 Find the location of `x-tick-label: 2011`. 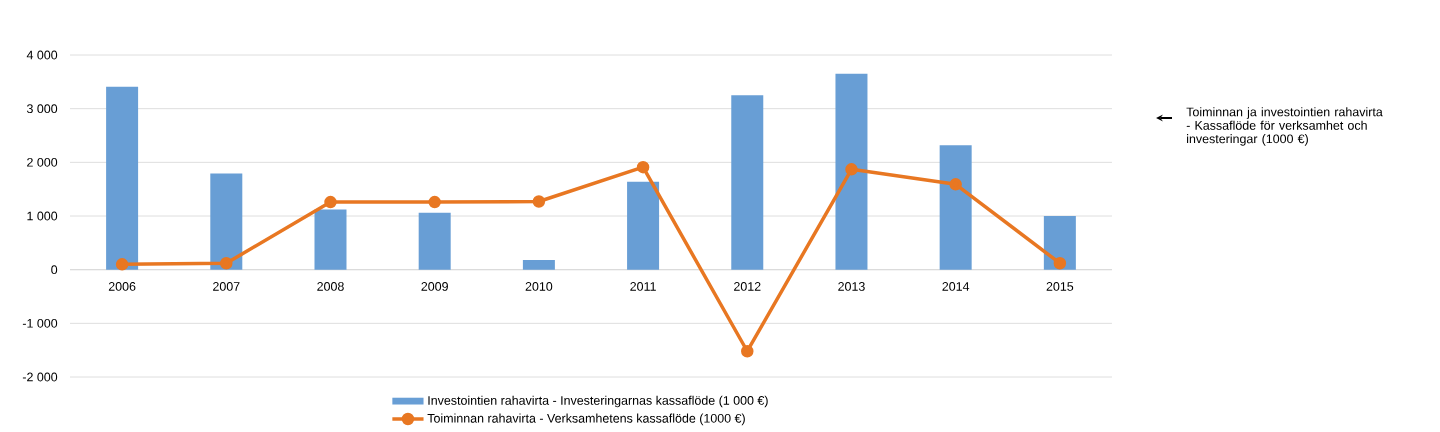

x-tick-label: 2011 is located at coordinates (643, 286).